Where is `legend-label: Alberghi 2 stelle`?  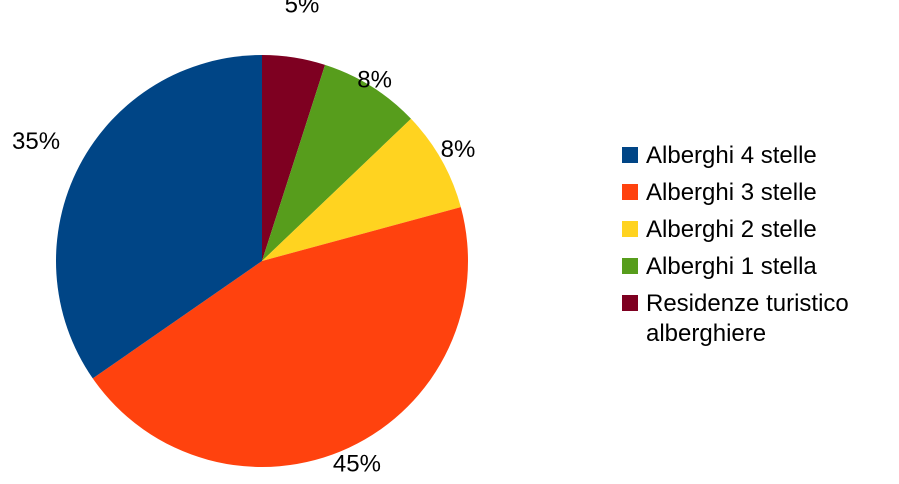
legend-label: Alberghi 2 stelle is located at coordinates (731, 229).